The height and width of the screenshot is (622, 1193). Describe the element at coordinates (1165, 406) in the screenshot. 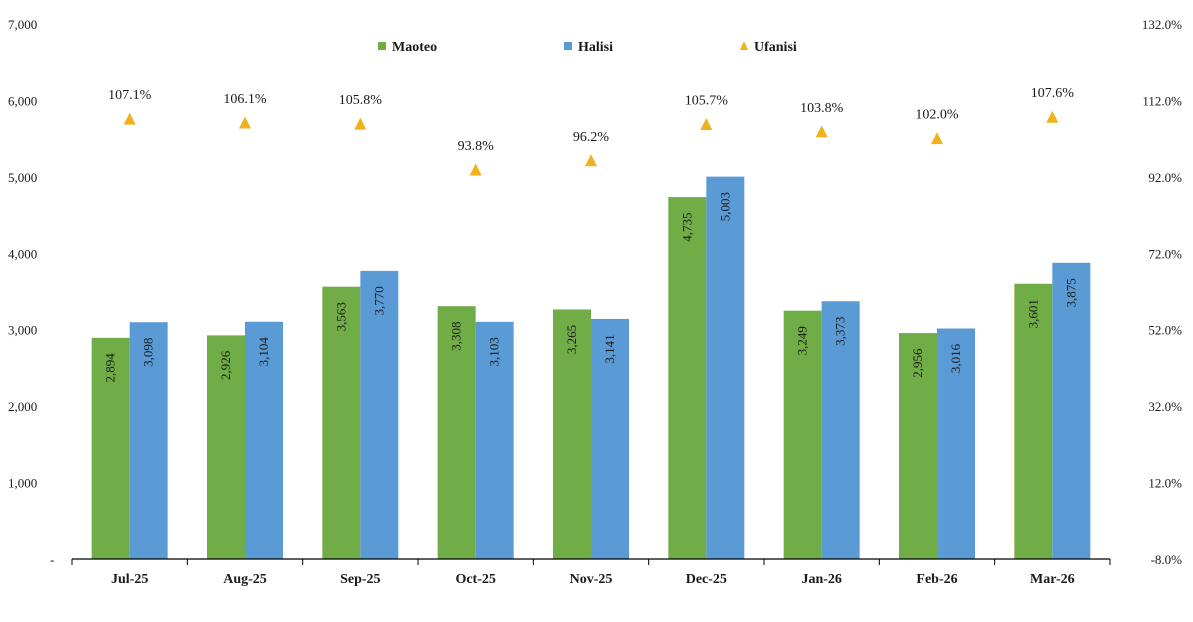

I see `right-axis-tick-label: 32.0%` at that location.